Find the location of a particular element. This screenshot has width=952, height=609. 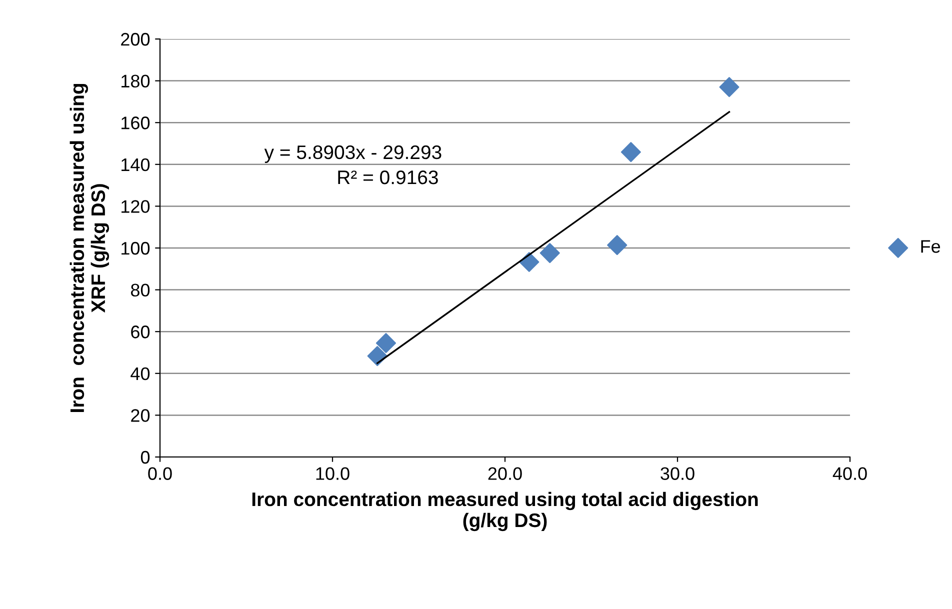

annotation: R² = 0.9163 is located at coordinates (388, 177).